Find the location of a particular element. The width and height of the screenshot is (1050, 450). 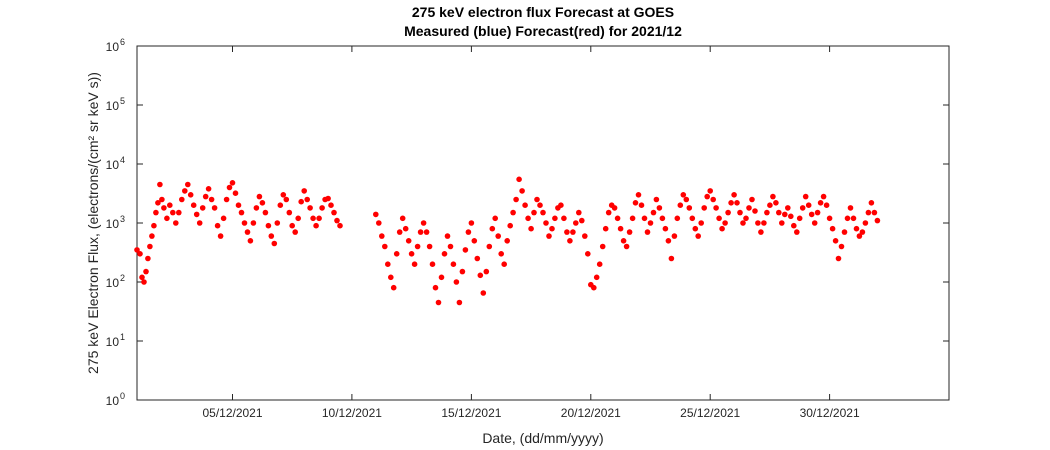

x-tick-label: 10/12/2021 is located at coordinates (352, 413).